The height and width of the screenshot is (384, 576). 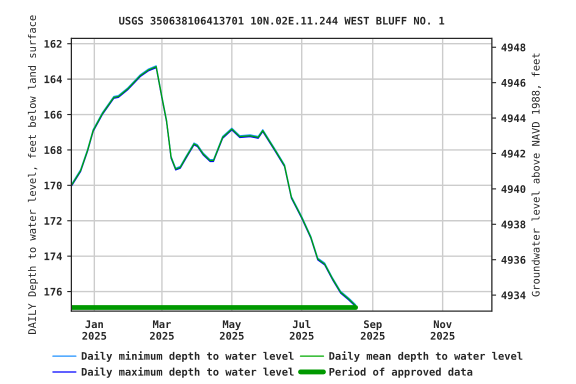 I want to click on legend-label: Daily mean depth to water level, so click(x=425, y=356).